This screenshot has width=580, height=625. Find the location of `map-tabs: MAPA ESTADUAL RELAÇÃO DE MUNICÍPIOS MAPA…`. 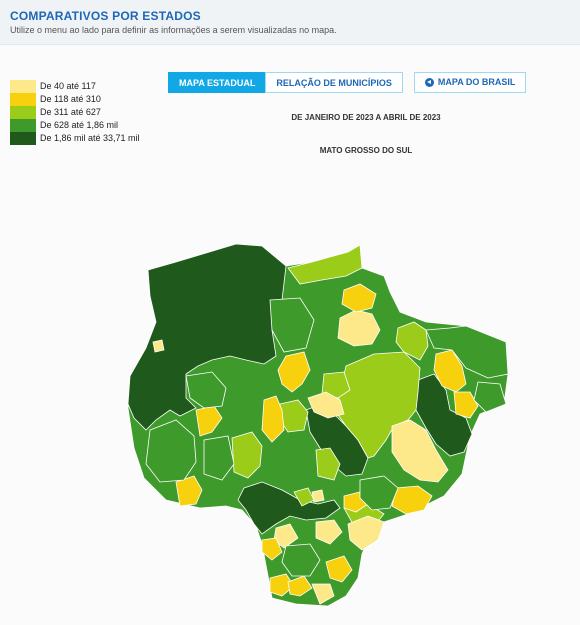

map-tabs: MAPA ESTADUAL RELAÇÃO DE MUNICÍPIOS MAPA… is located at coordinates (347, 82).